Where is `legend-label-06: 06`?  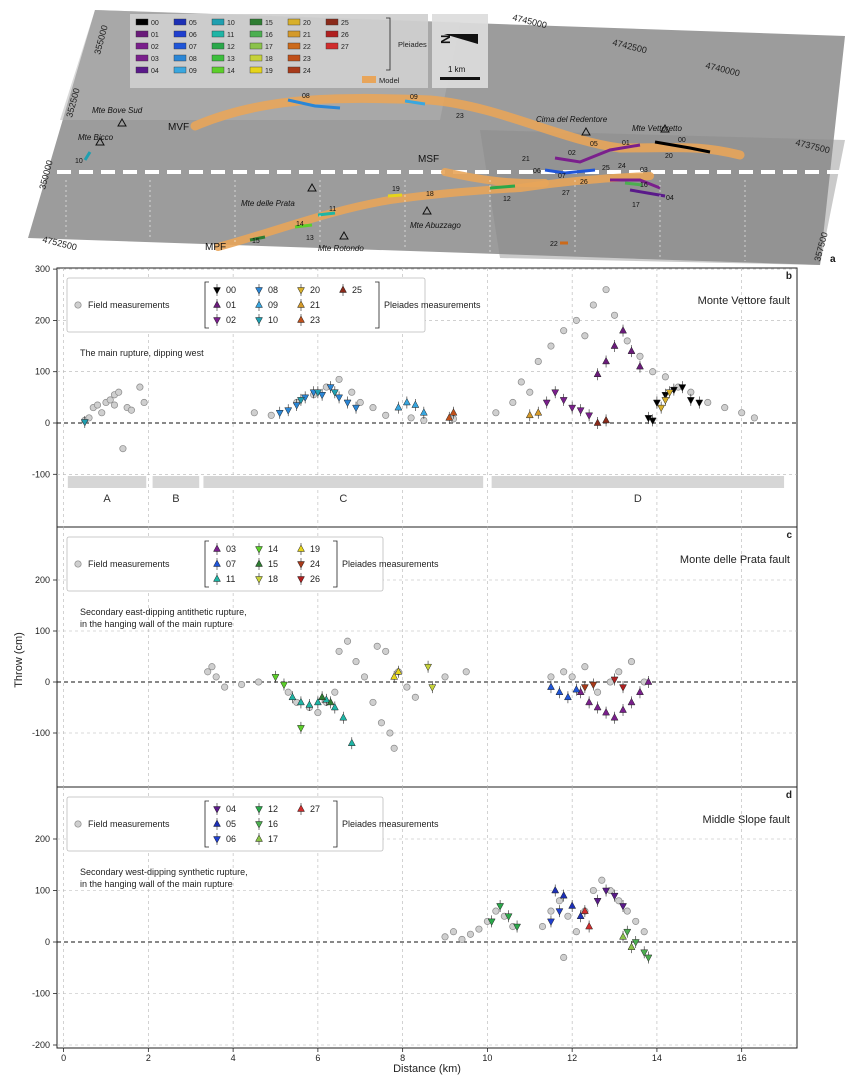
legend-label-06: 06 is located at coordinates (231, 839).